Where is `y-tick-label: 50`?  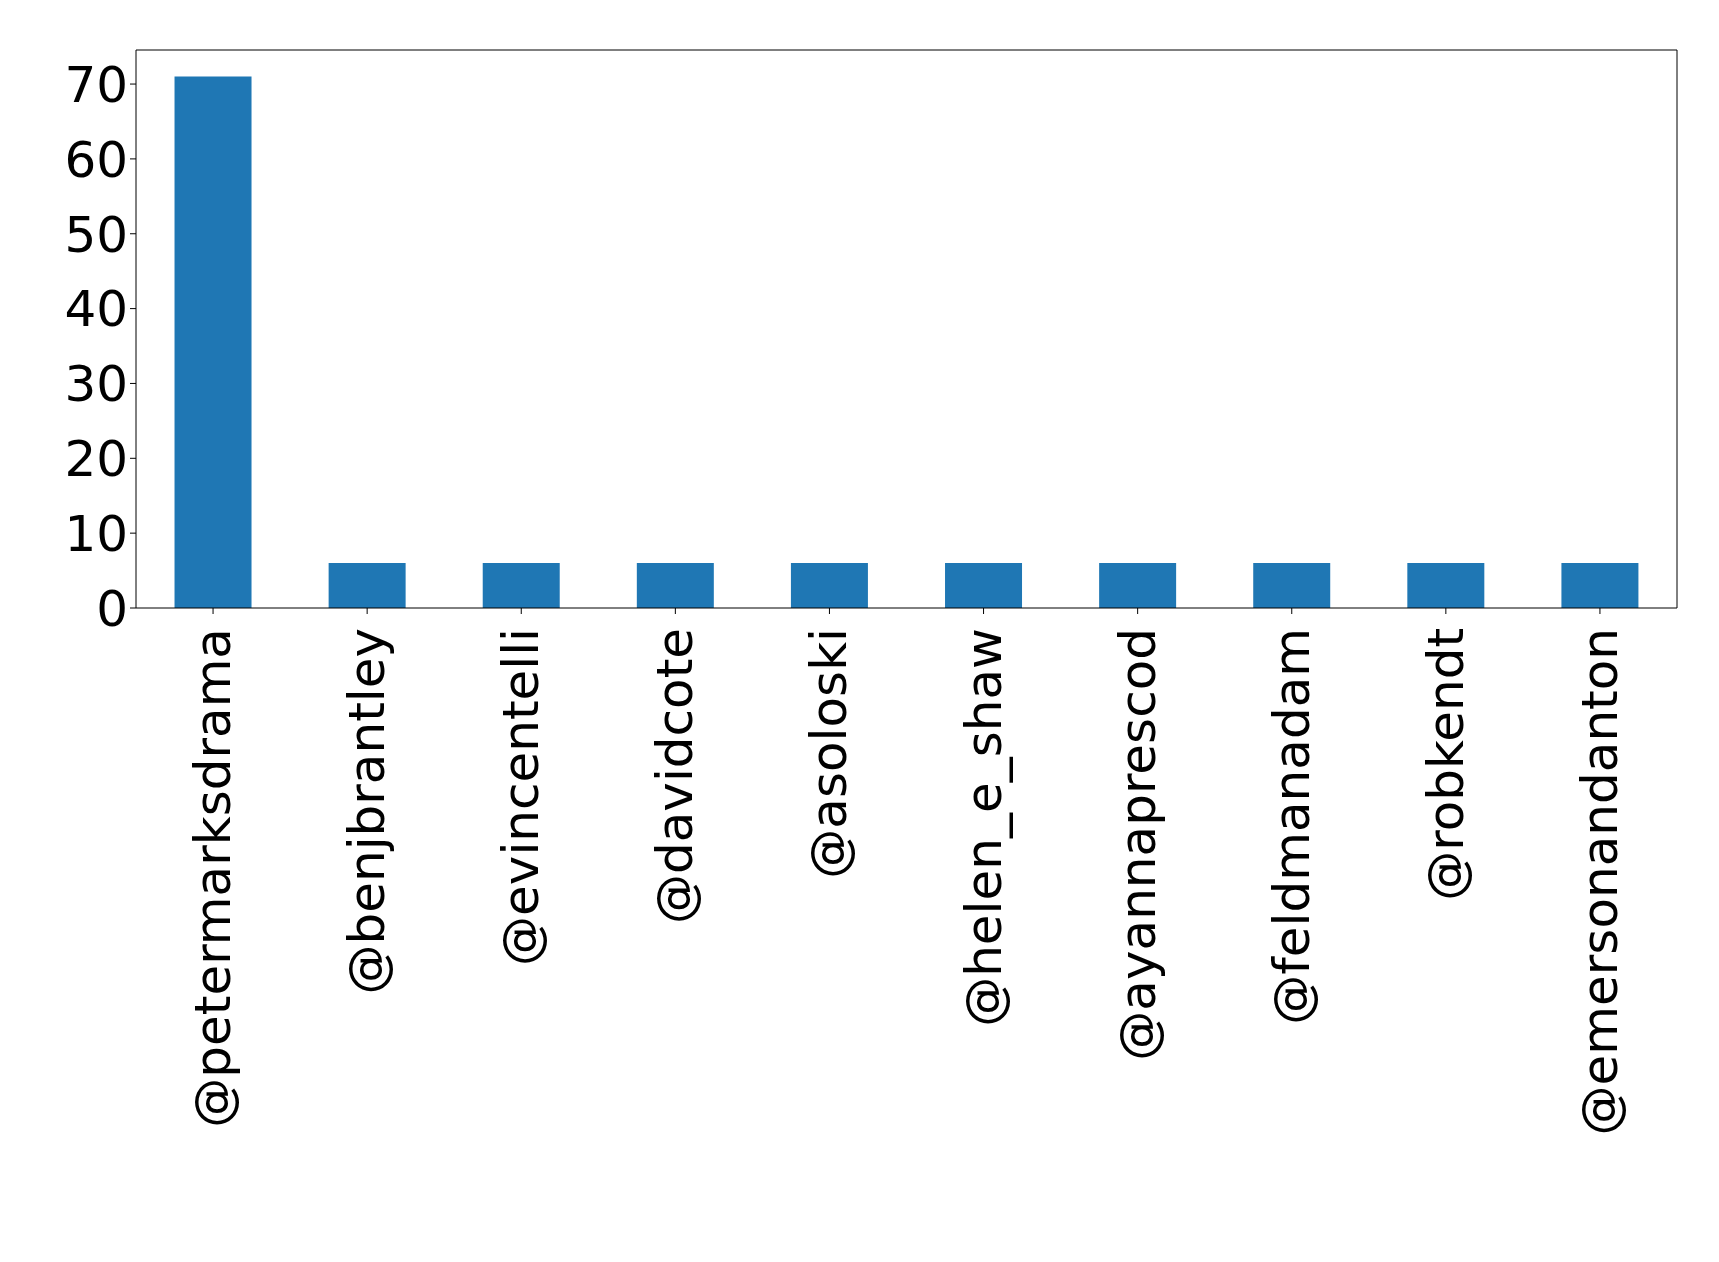 y-tick-label: 50 is located at coordinates (96, 234).